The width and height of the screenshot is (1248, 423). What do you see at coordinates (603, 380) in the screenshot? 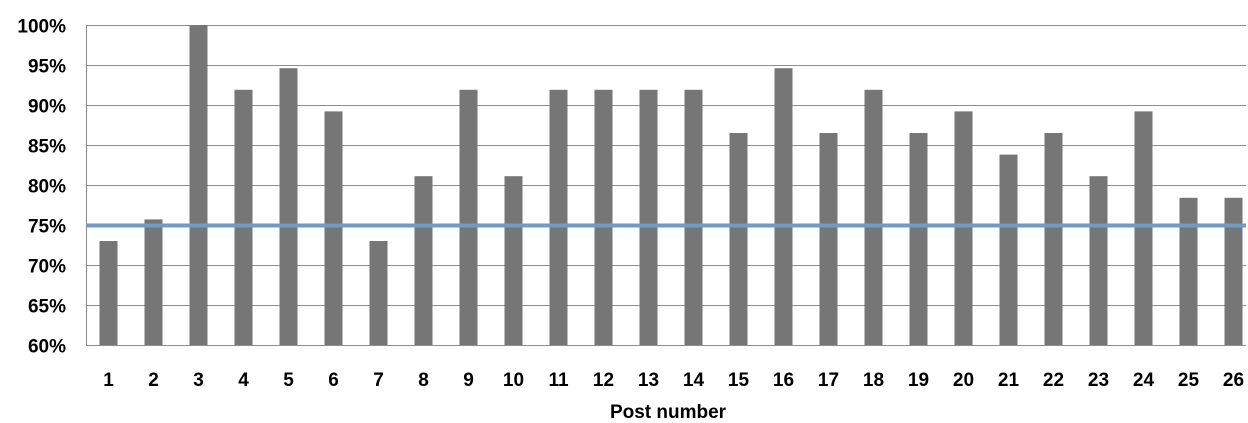
I see `x-tick-label: 12` at bounding box center [603, 380].